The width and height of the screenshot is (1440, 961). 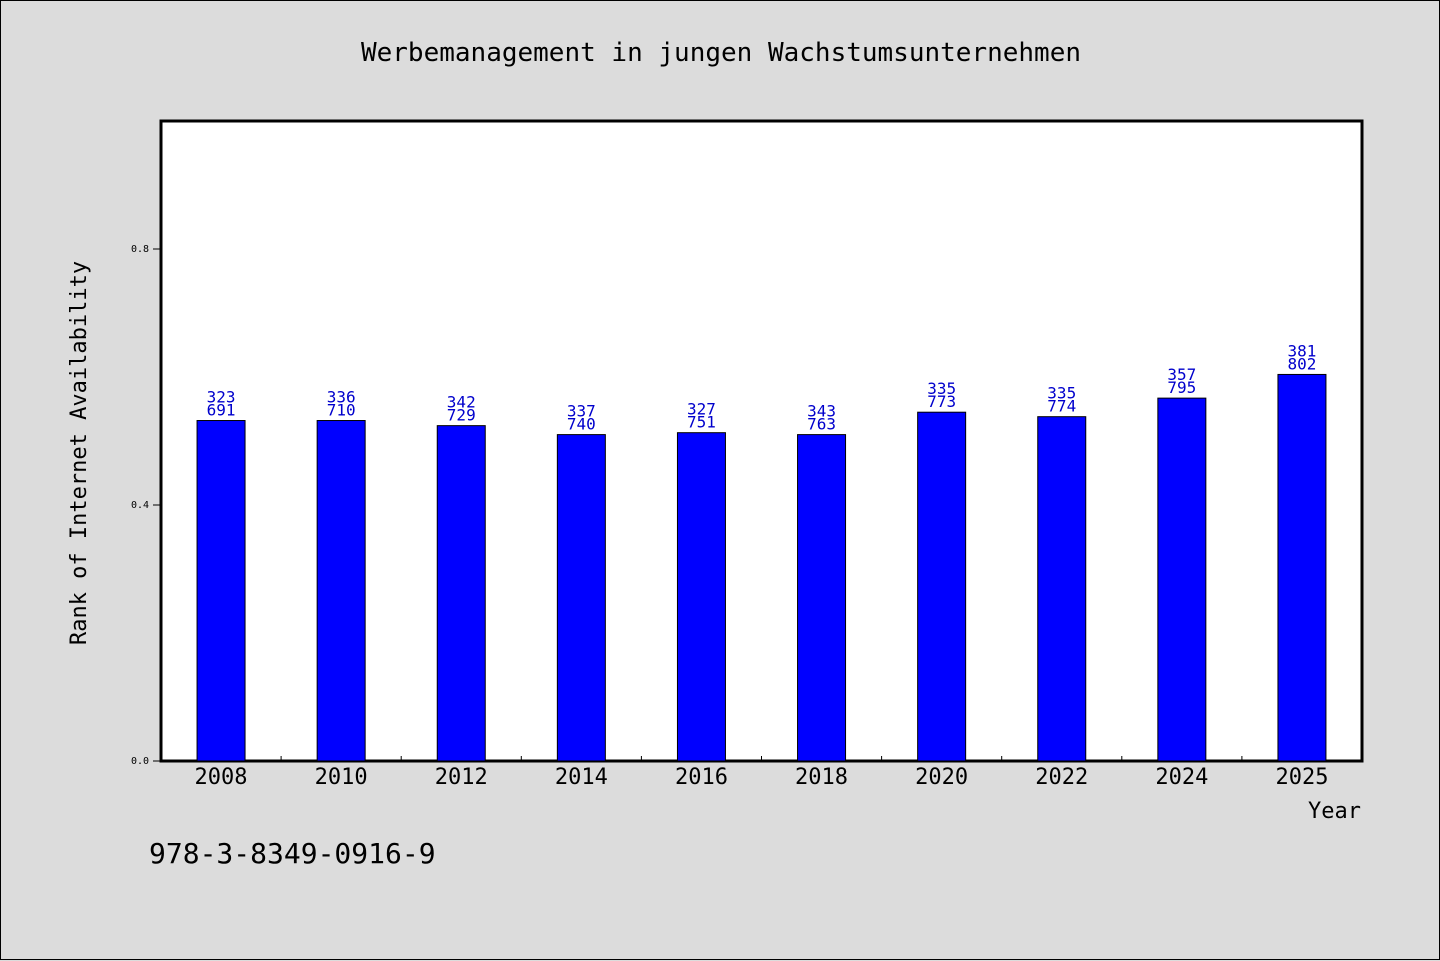 What do you see at coordinates (821, 424) in the screenshot?
I see `bar-label-bottom: 763` at bounding box center [821, 424].